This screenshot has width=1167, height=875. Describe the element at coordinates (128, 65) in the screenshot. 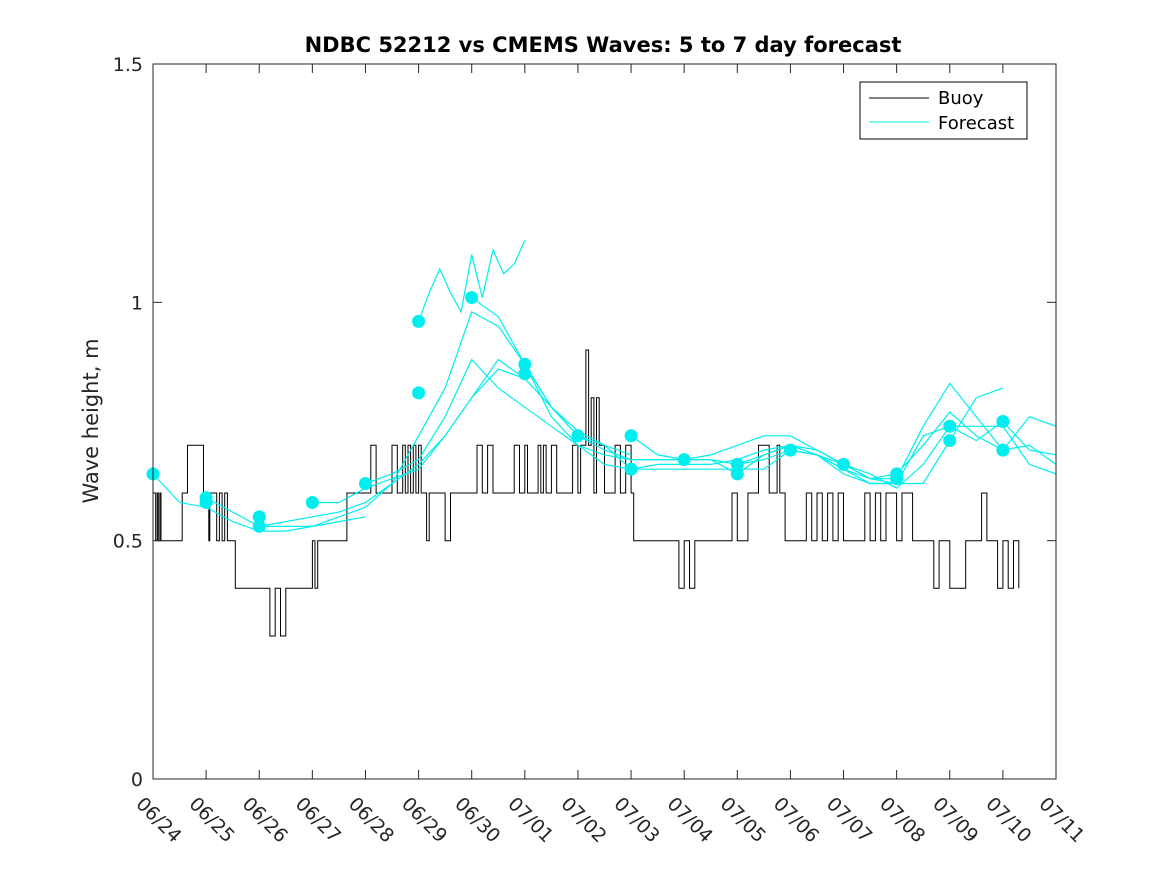

I see `y-tick-label: 1.5` at that location.